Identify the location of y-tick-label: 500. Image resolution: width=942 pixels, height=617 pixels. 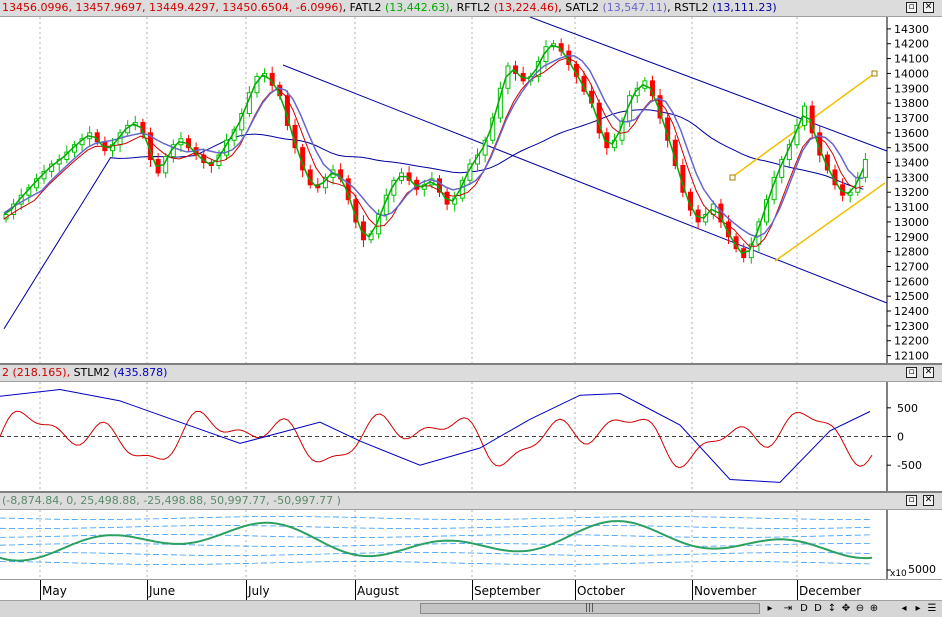
(907, 408).